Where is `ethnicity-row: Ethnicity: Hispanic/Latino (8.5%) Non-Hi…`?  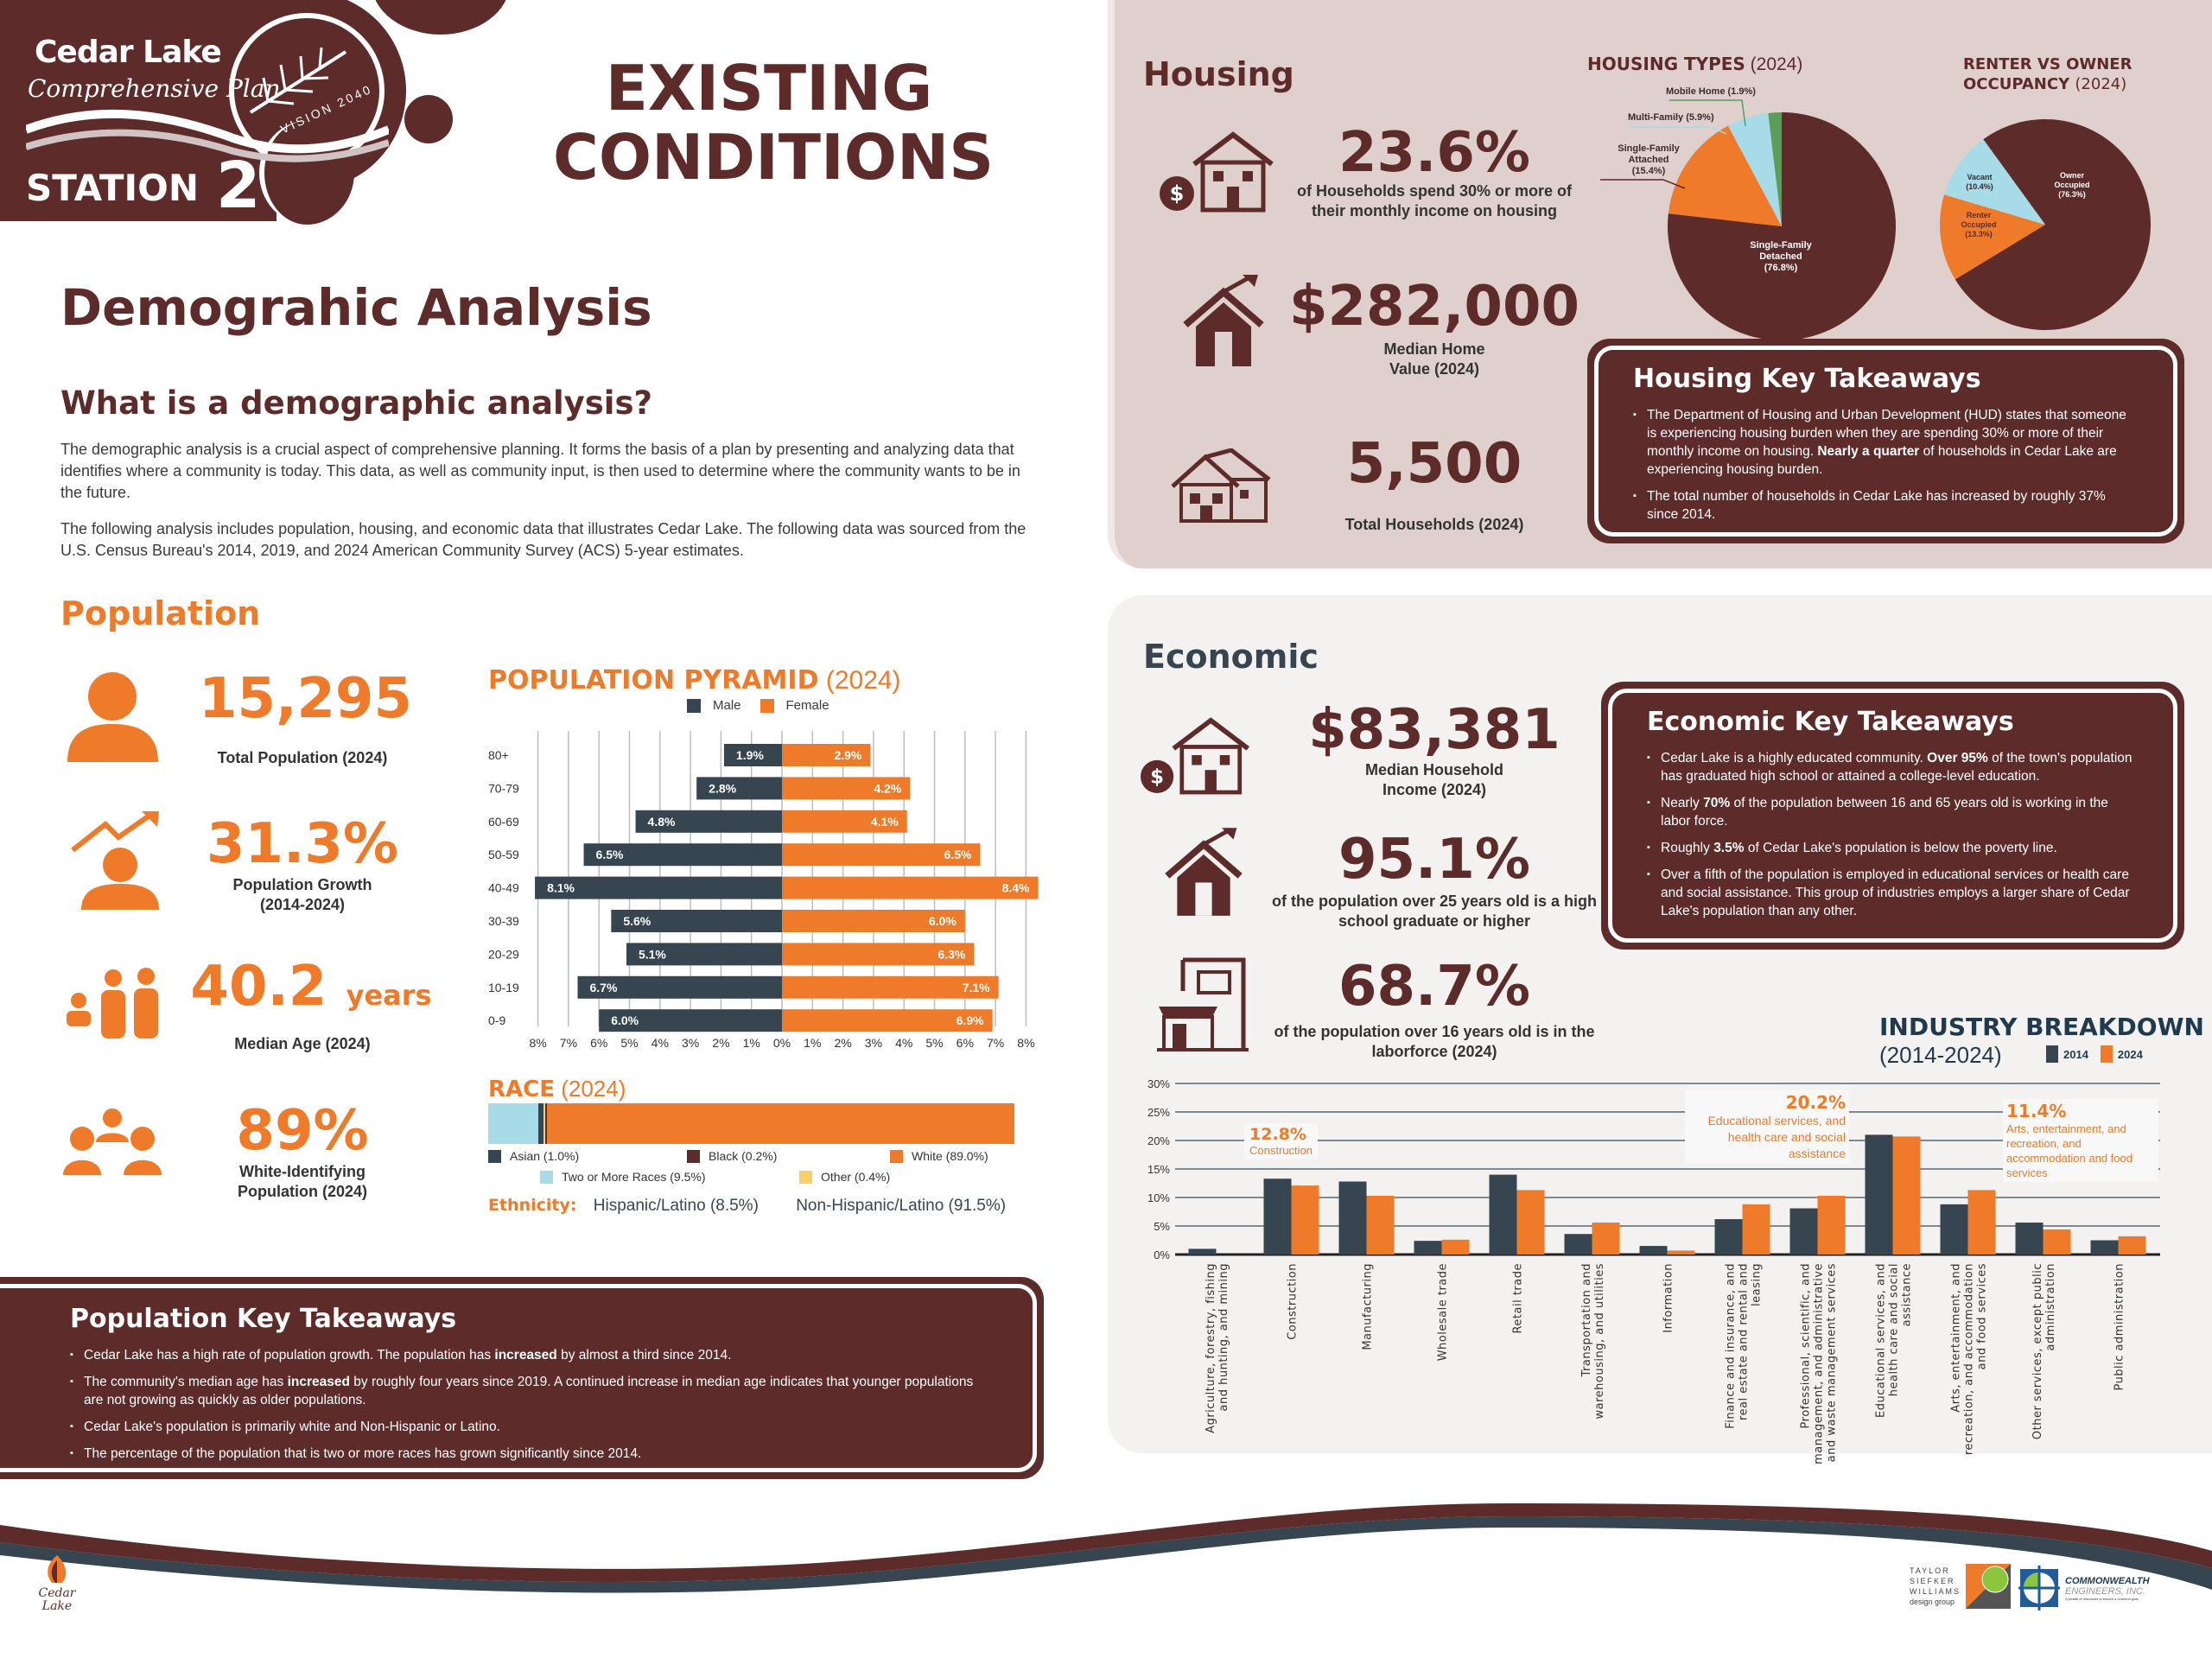 ethnicity-row: Ethnicity: Hispanic/Latino (8.5%) Non-Hi… is located at coordinates (747, 1206).